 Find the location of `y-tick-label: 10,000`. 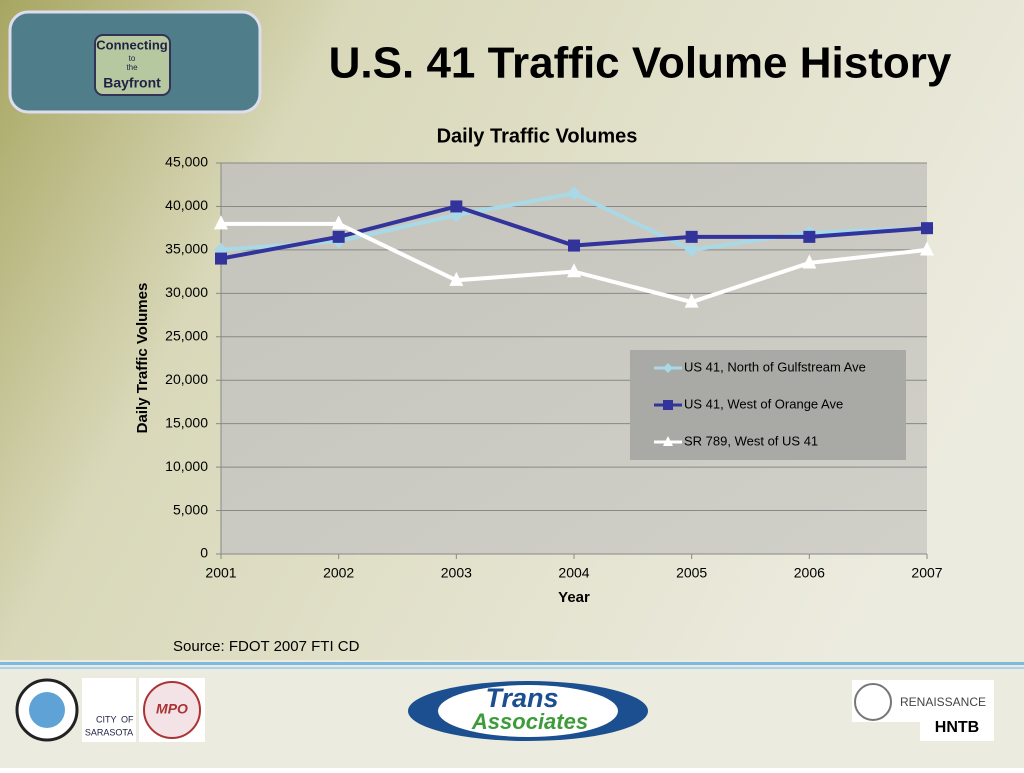

y-tick-label: 10,000 is located at coordinates (186, 466).